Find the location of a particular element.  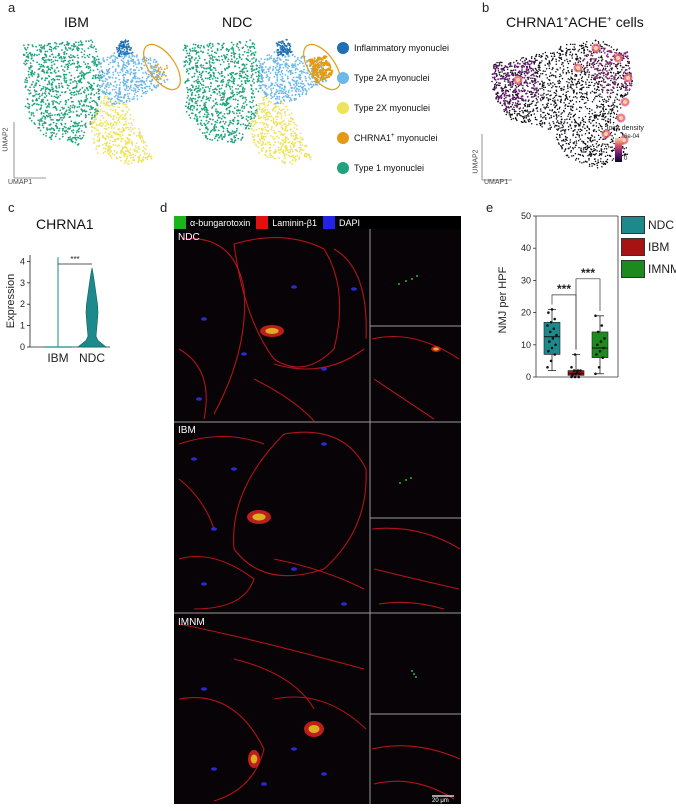

cluster-chrna1 is located at coordinates (159, 71).